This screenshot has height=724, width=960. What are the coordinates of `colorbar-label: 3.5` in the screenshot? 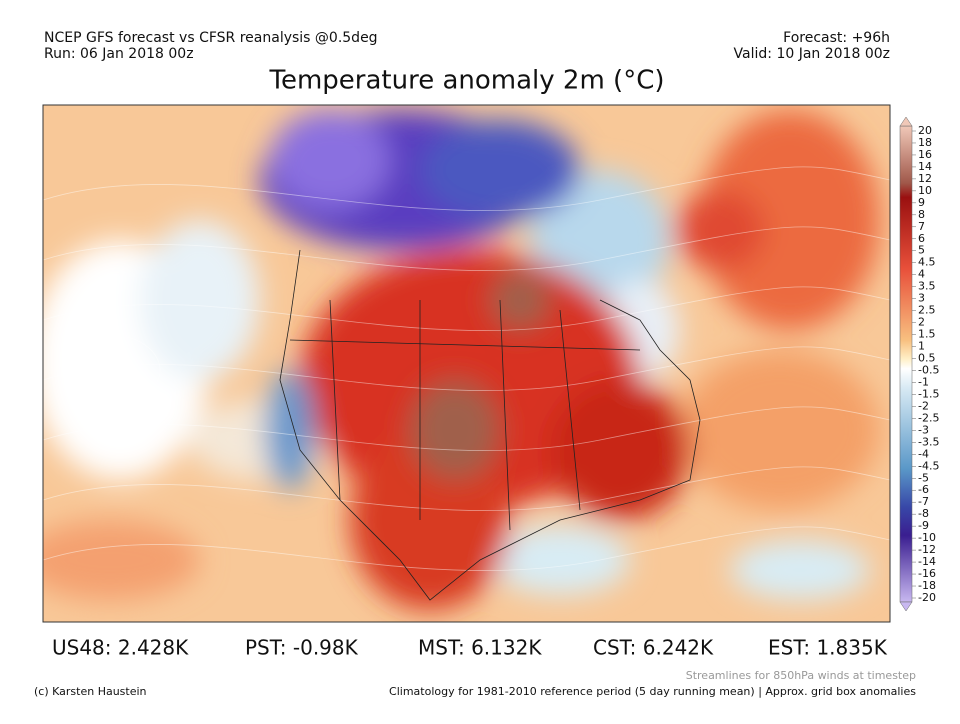 It's located at (927, 286).